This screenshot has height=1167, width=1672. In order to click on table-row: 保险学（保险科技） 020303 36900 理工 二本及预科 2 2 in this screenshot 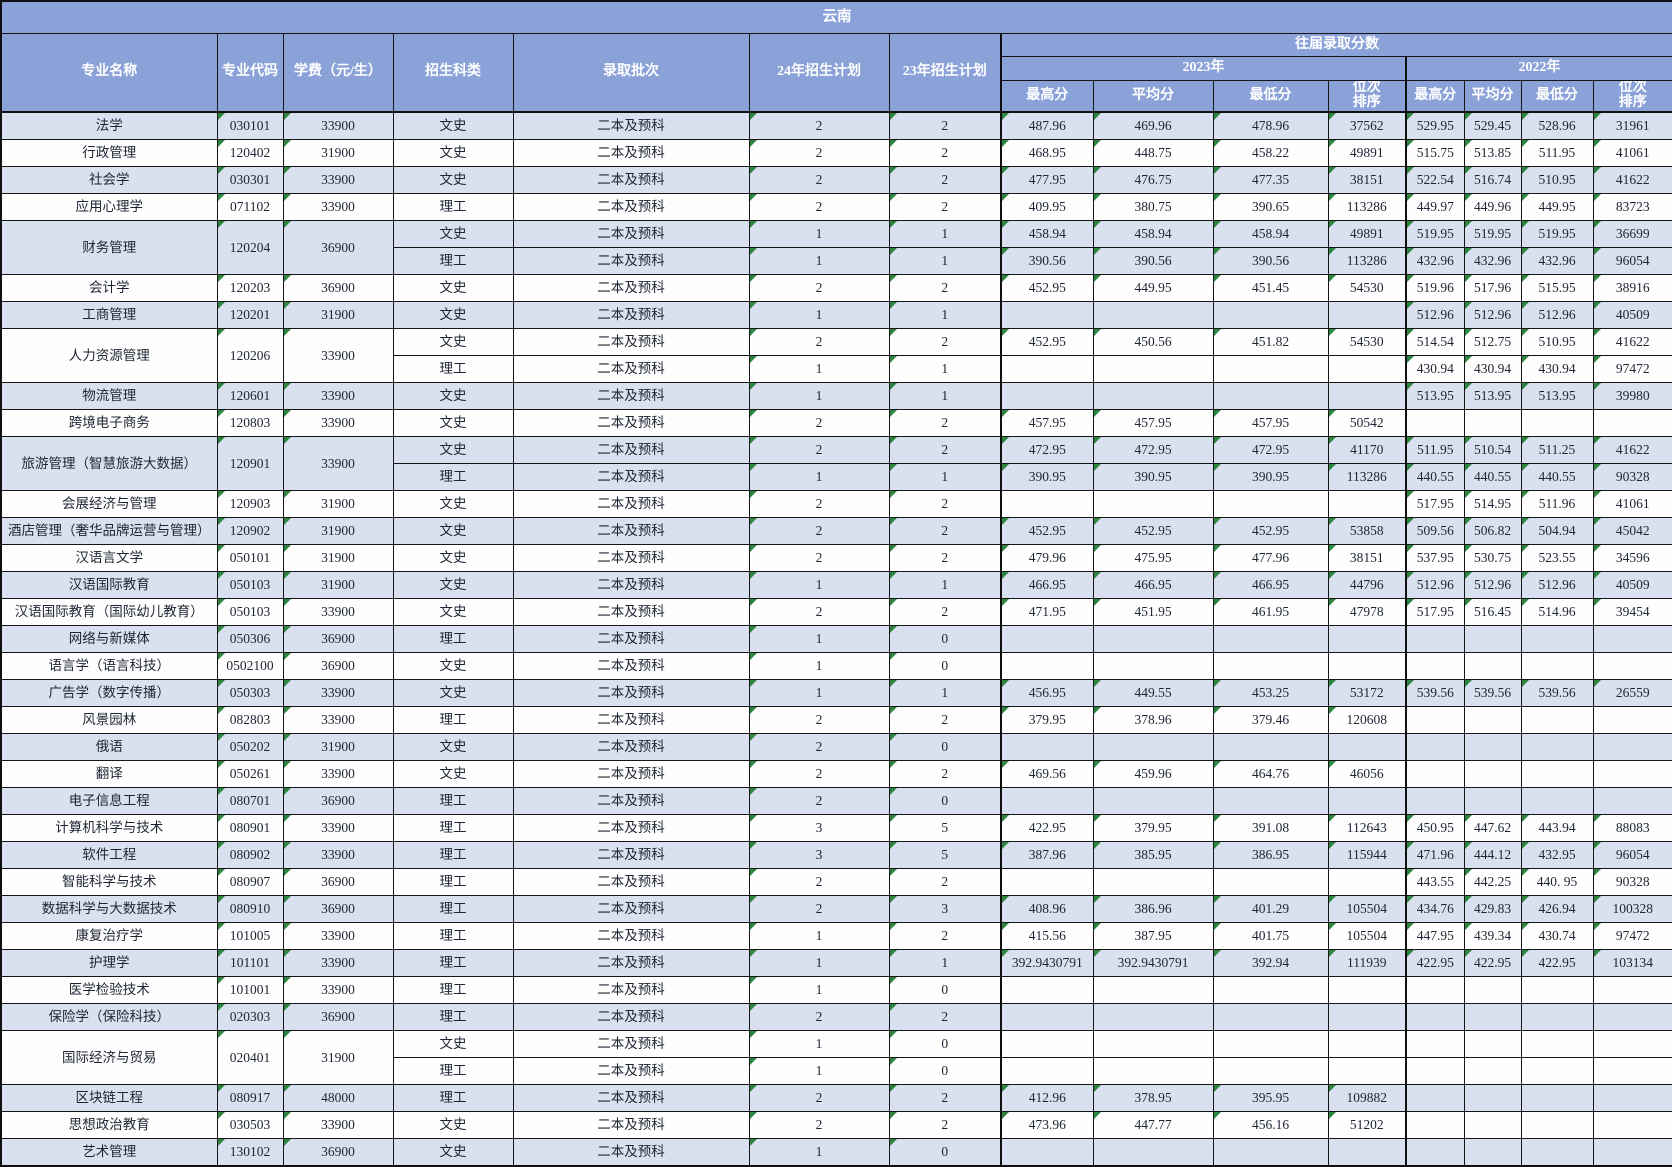, I will do `click(836, 1017)`.